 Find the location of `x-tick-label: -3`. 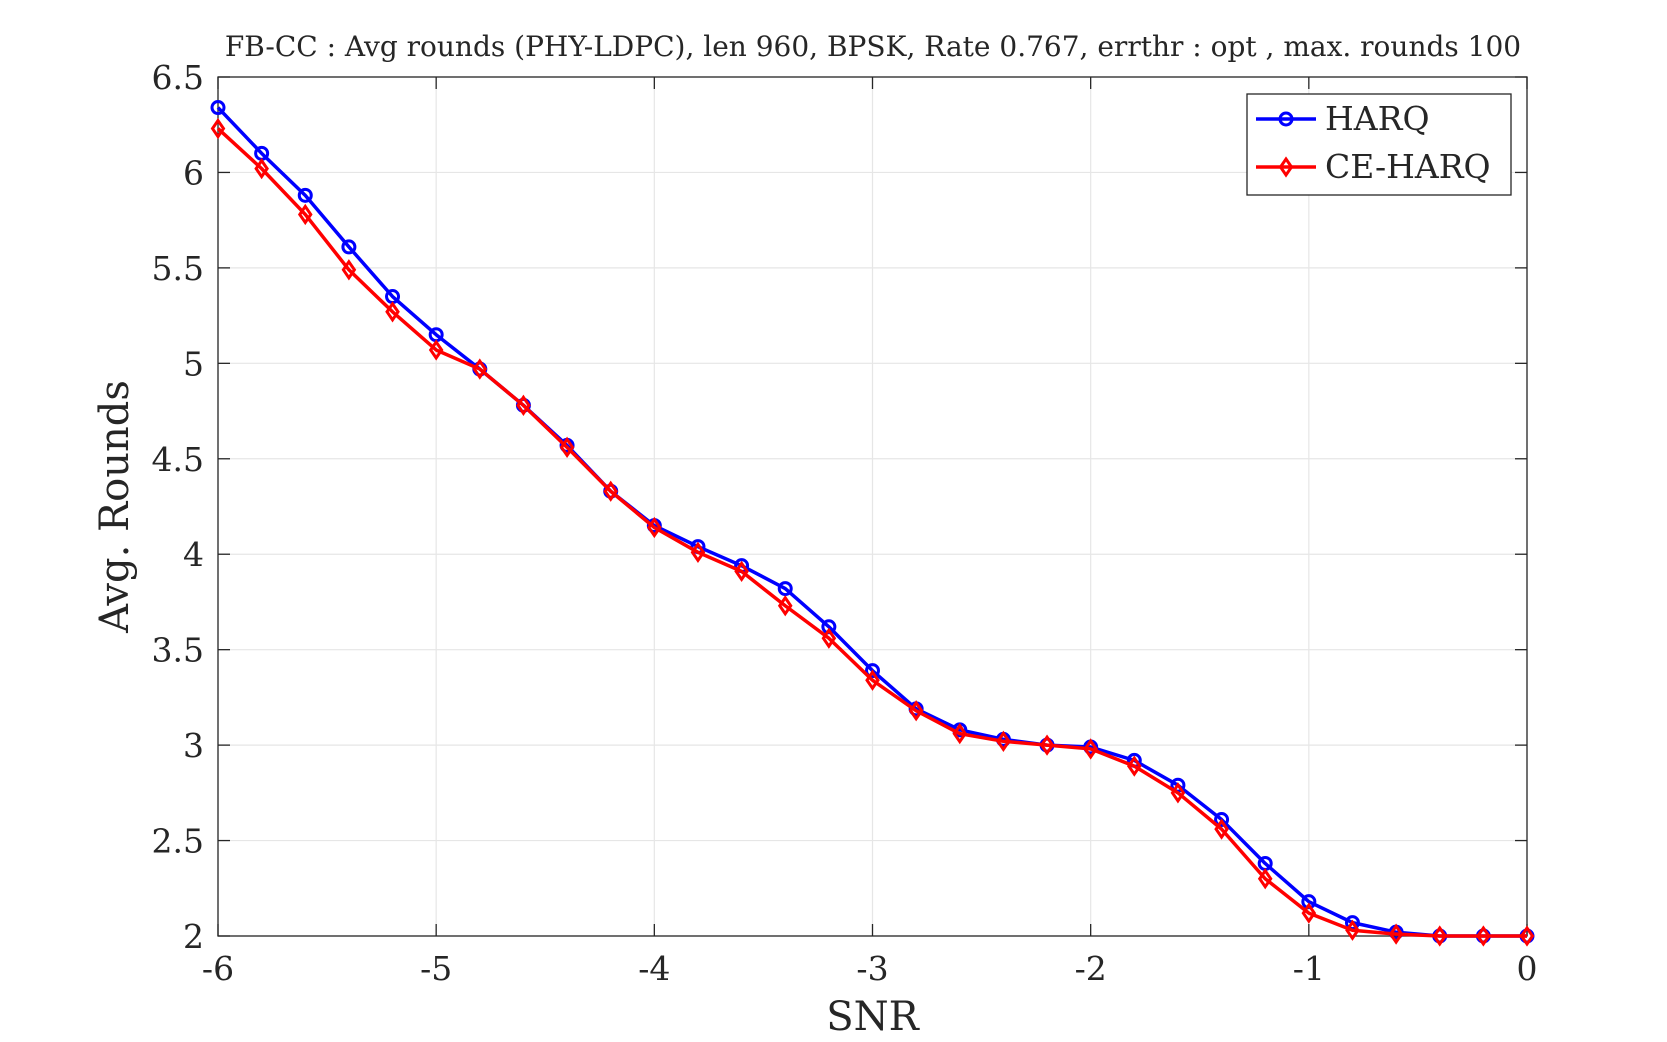

x-tick-label: -3 is located at coordinates (872, 968).